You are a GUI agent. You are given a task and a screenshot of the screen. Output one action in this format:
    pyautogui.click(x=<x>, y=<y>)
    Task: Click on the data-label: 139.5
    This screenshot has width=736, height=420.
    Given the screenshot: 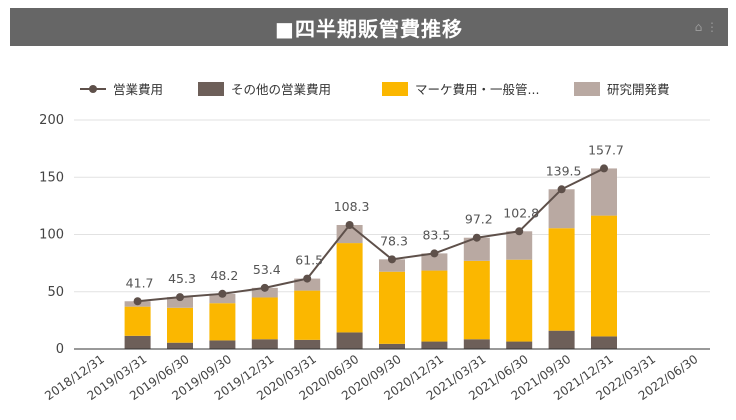 What is the action you would take?
    pyautogui.click(x=564, y=170)
    